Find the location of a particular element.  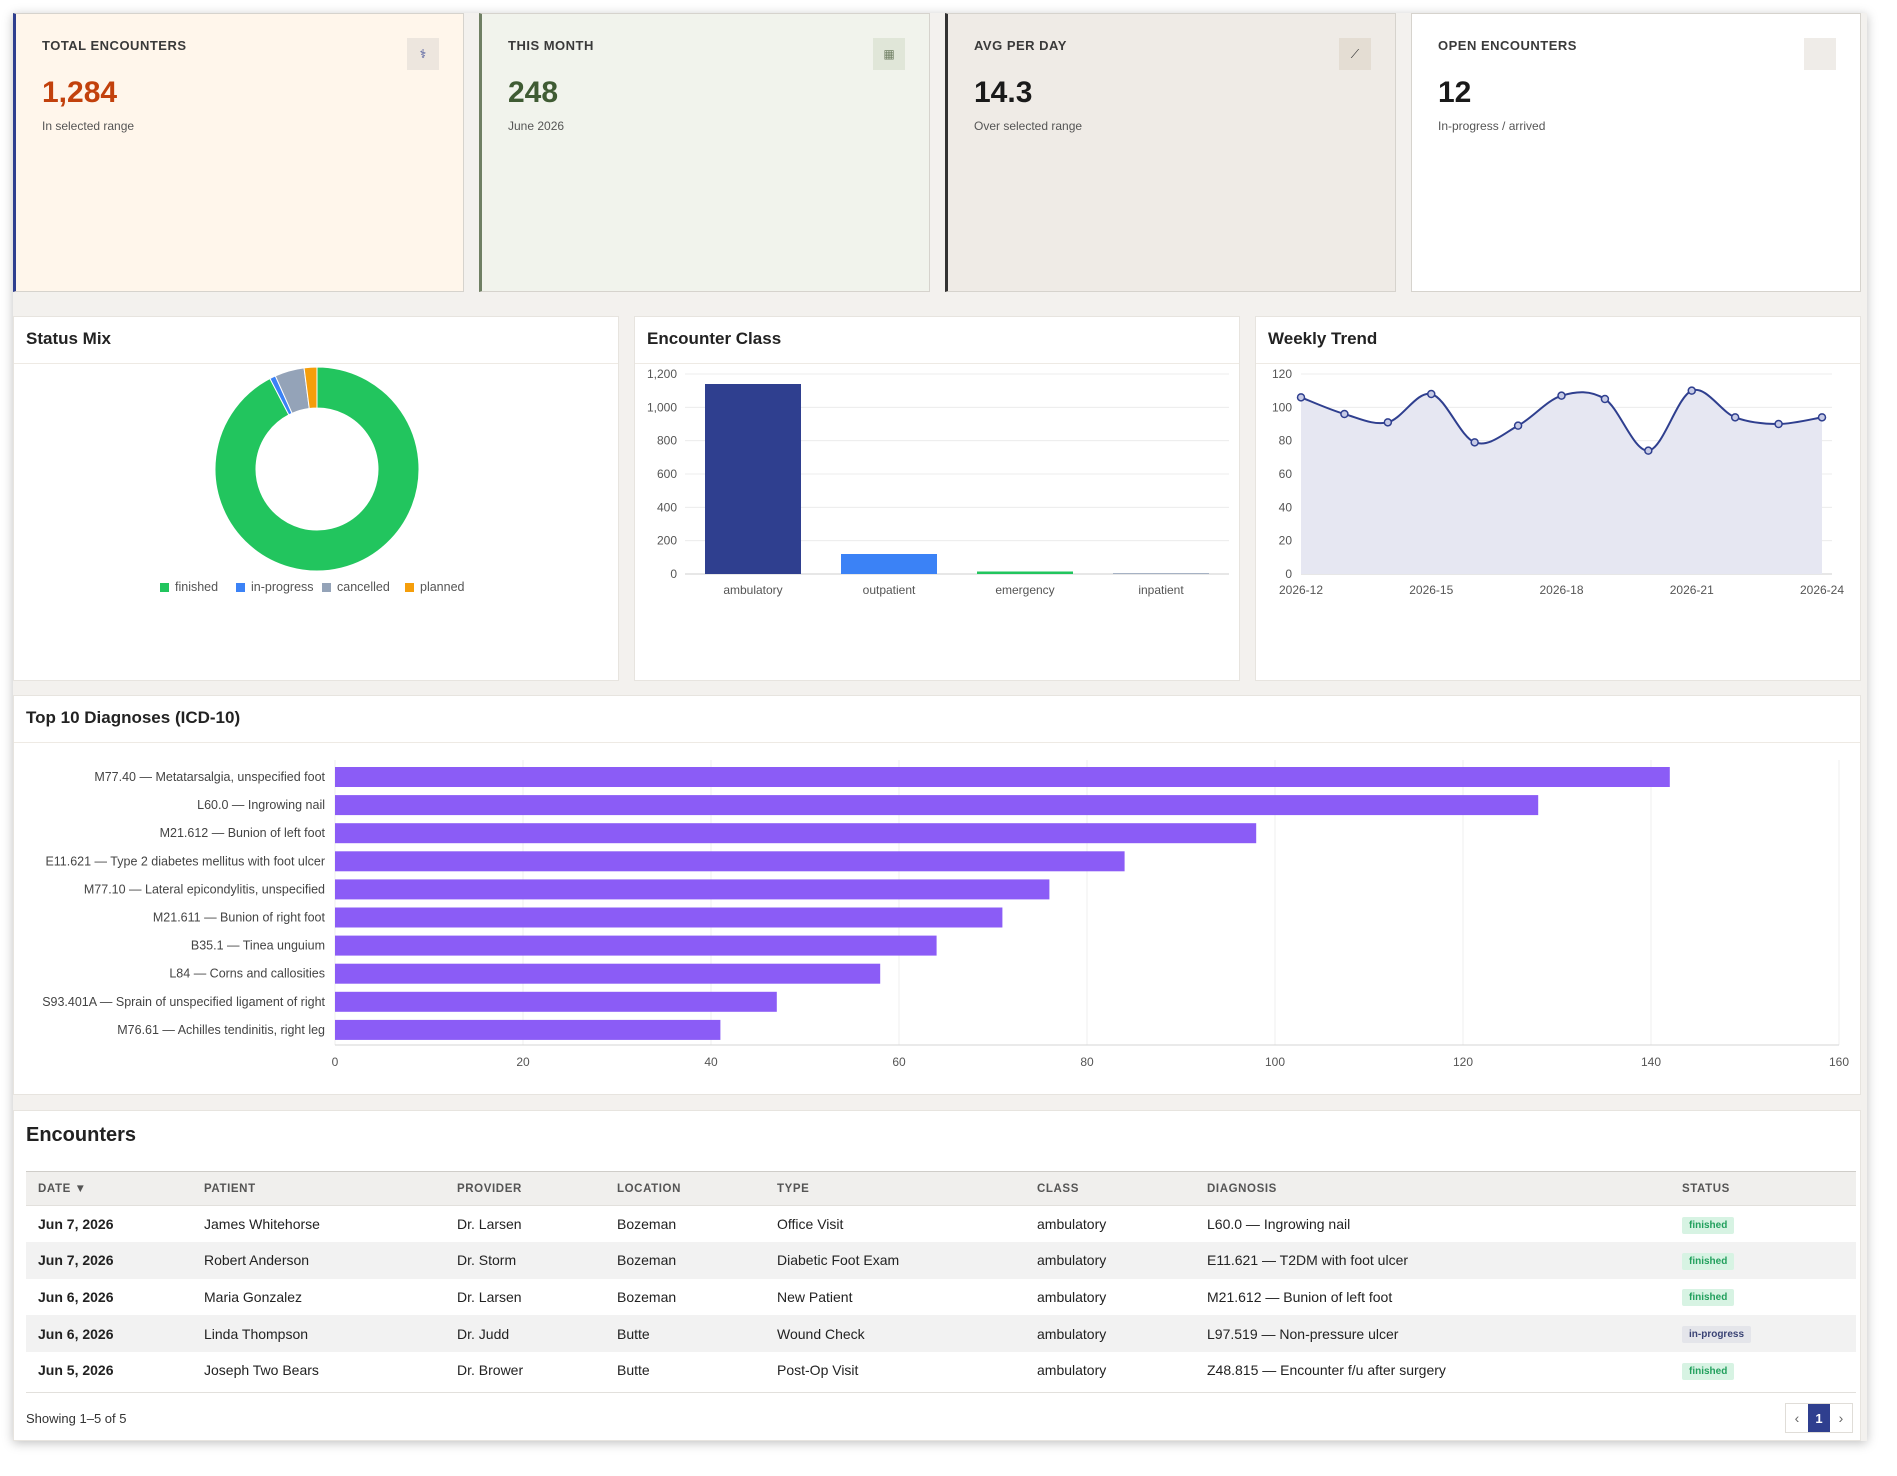

cell-status: in-progress is located at coordinates (1769, 1333).